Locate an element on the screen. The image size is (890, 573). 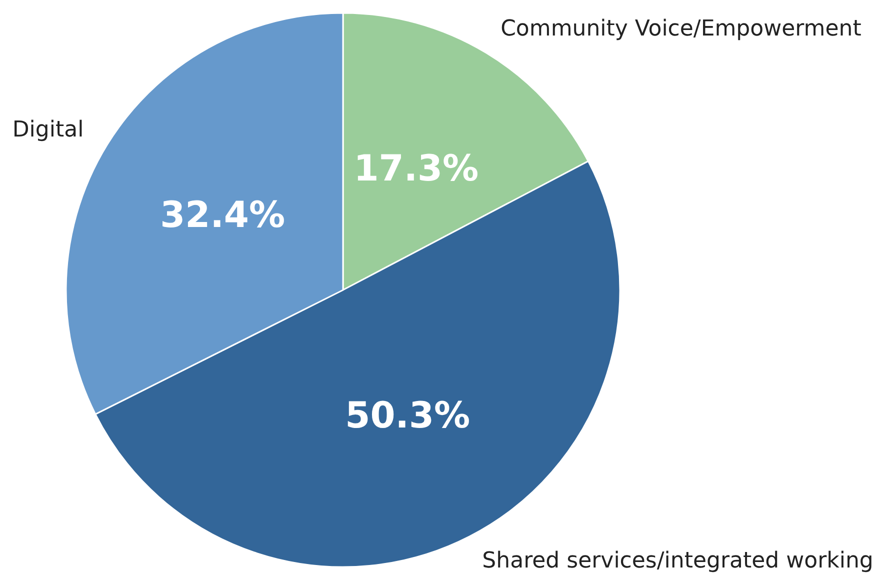
data-label: 32.4% is located at coordinates (223, 215).